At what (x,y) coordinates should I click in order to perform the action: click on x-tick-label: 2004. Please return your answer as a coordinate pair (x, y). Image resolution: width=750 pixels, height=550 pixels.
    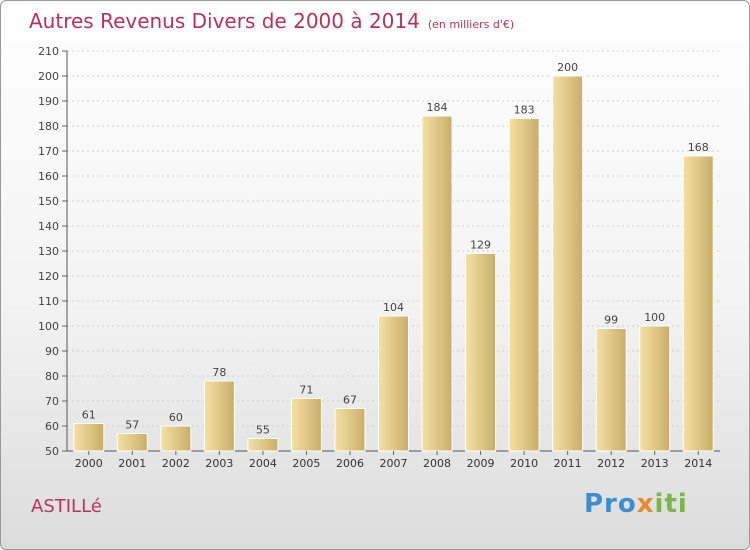
    Looking at the image, I should click on (263, 463).